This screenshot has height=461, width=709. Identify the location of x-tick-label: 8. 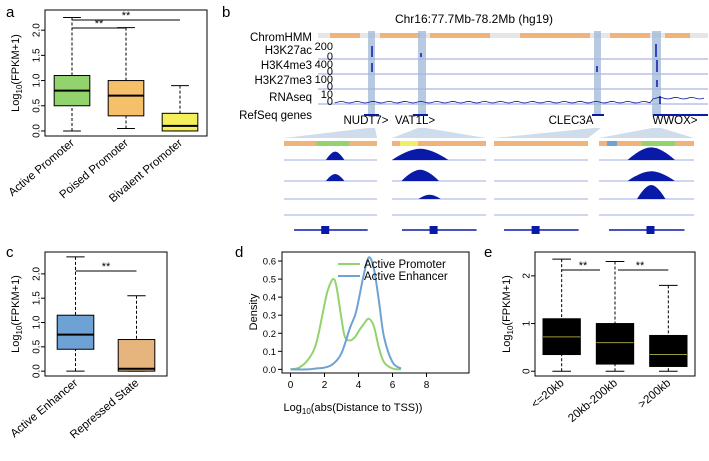
(427, 385).